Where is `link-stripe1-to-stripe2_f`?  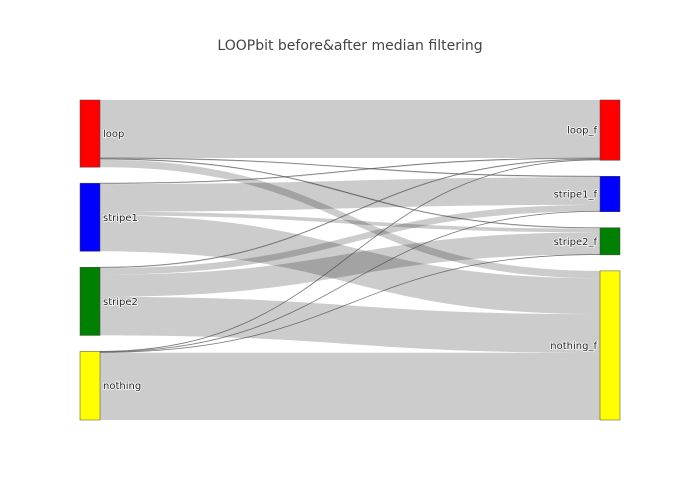
link-stripe1-to-stripe2_f is located at coordinates (350, 222).